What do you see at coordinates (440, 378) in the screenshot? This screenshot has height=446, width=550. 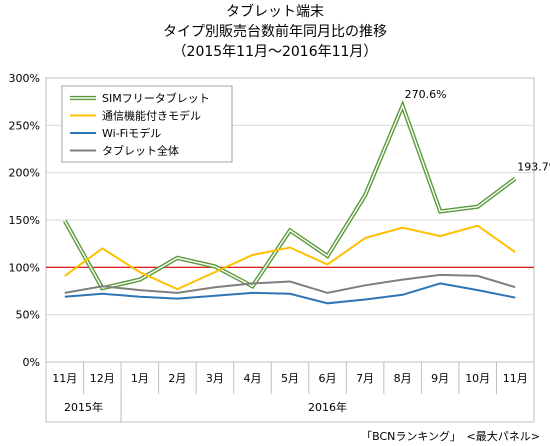 I see `x-tick-label: 9月` at bounding box center [440, 378].